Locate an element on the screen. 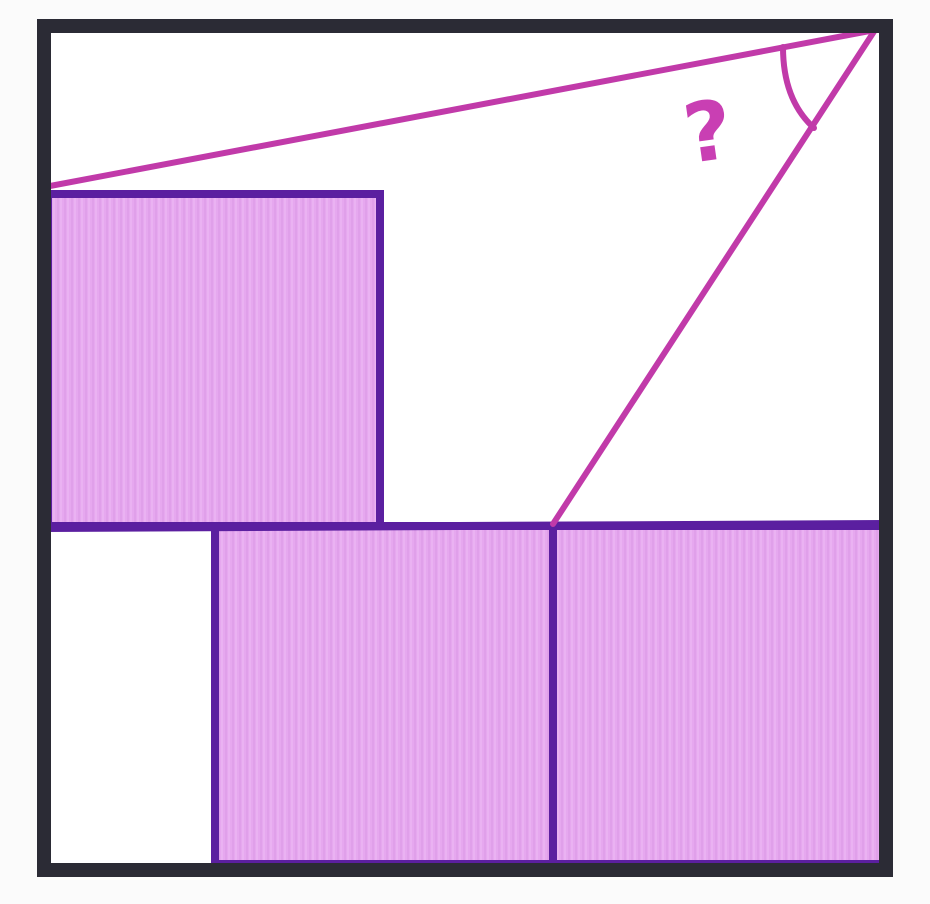 Image resolution: width=930 pixels, height=904 pixels. square-bottom-right is located at coordinates (718, 695).